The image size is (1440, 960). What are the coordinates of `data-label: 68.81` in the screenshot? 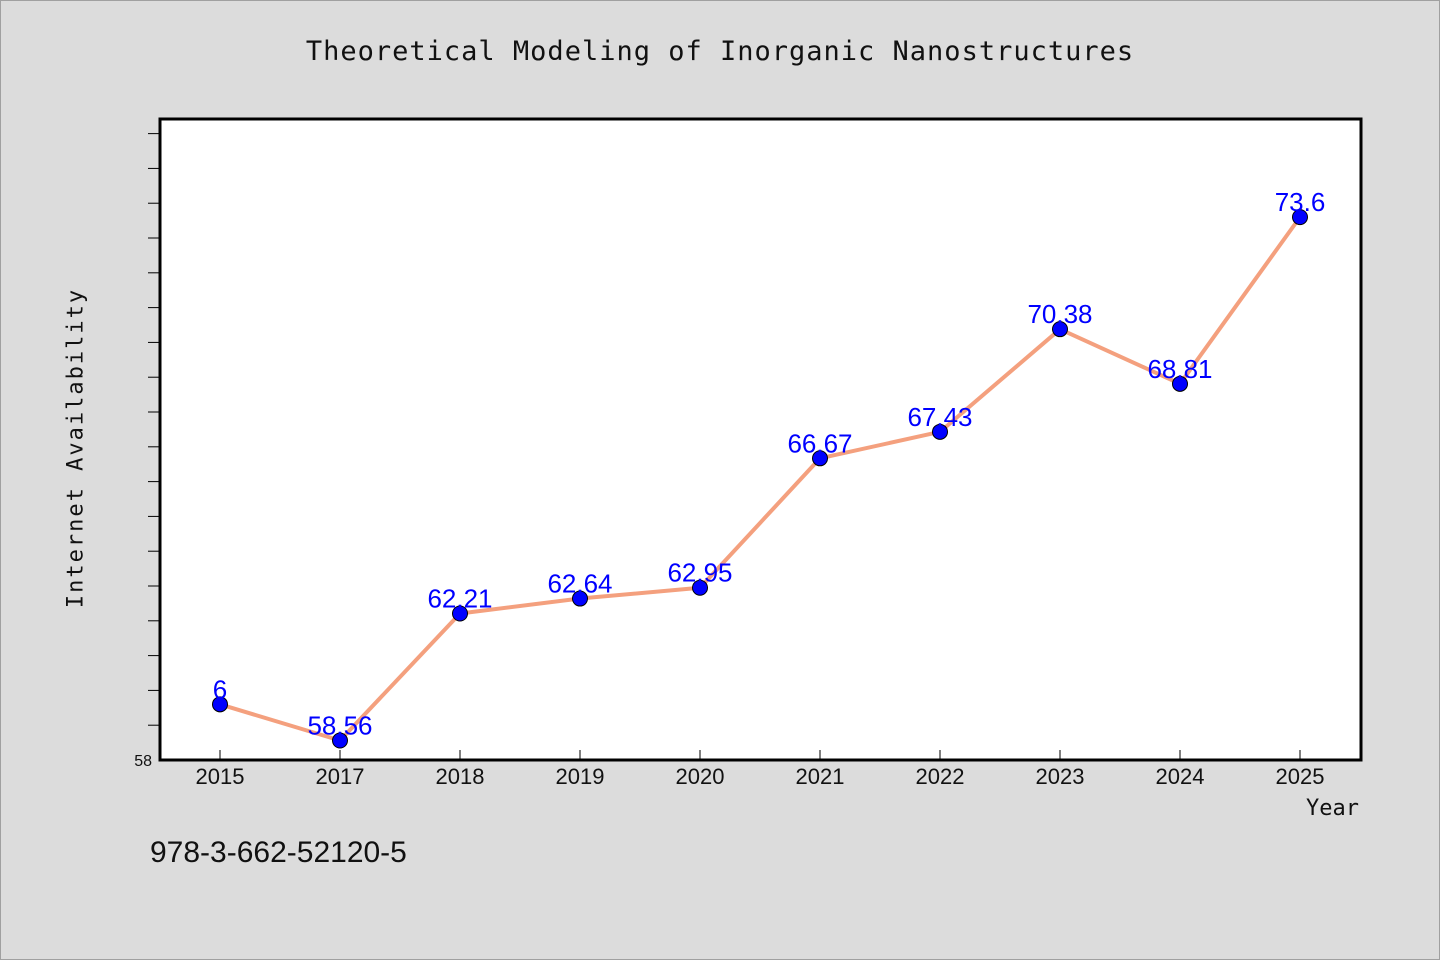 It's located at (1179, 369).